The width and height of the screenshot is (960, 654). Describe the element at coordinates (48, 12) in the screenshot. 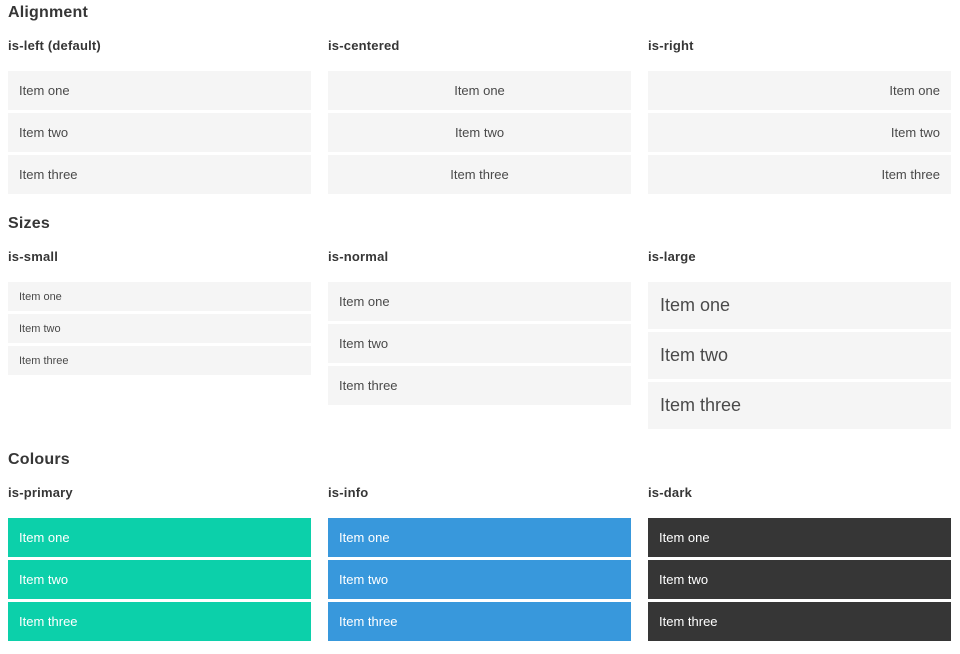

I see `section-title: Alignment` at that location.